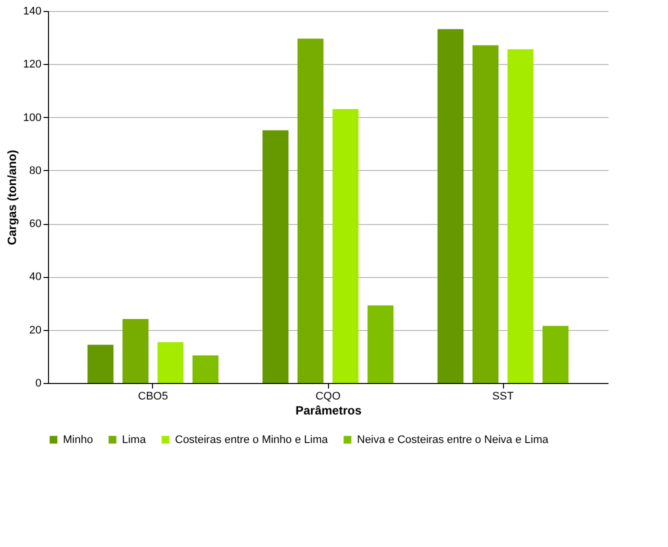 This screenshot has width=668, height=547. Describe the element at coordinates (12, 198) in the screenshot. I see `y-axis-title: Cargas (ton/ano)` at that location.